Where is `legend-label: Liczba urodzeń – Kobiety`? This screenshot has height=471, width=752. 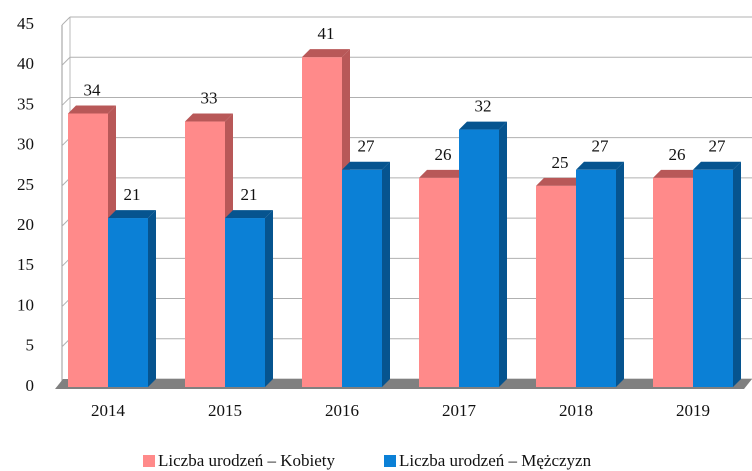
legend-label: Liczba urodzeń – Kobiety is located at coordinates (247, 460).